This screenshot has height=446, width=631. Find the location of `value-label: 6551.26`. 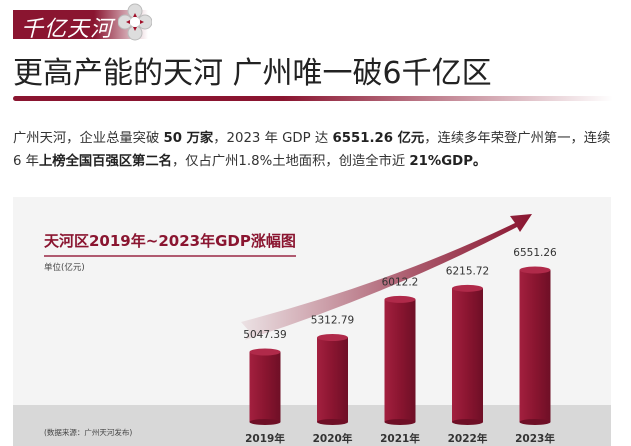

value-label: 6551.26 is located at coordinates (535, 253).